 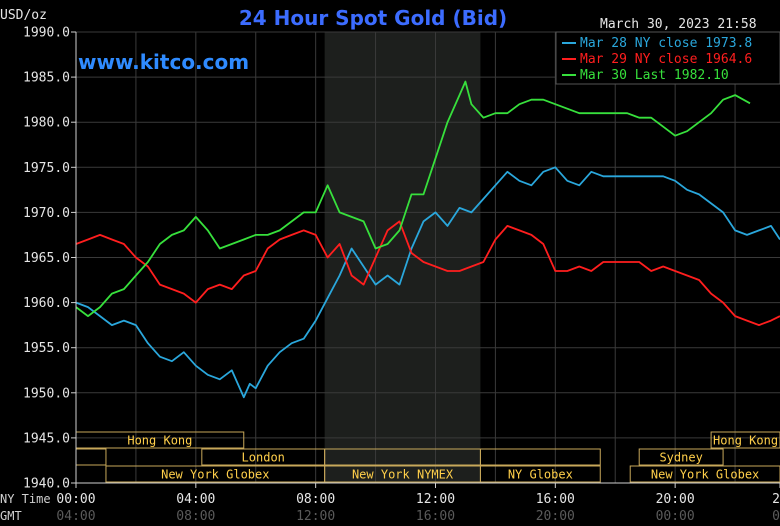 I want to click on y-tick-label-7: 1955.0, so click(x=46, y=348).